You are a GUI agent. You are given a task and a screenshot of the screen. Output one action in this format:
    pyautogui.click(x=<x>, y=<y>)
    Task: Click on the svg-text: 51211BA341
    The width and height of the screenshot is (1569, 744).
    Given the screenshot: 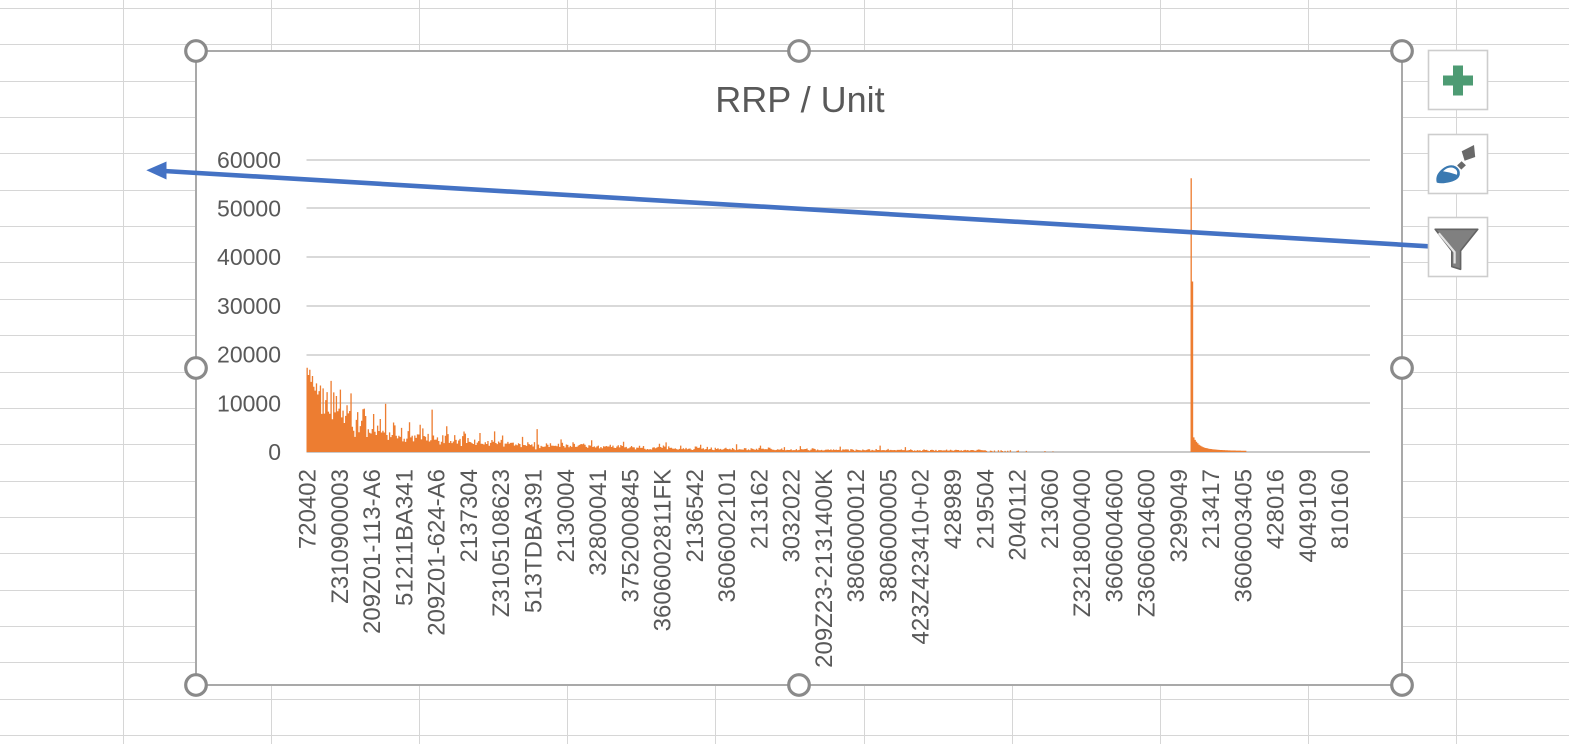 What is the action you would take?
    pyautogui.click(x=404, y=537)
    